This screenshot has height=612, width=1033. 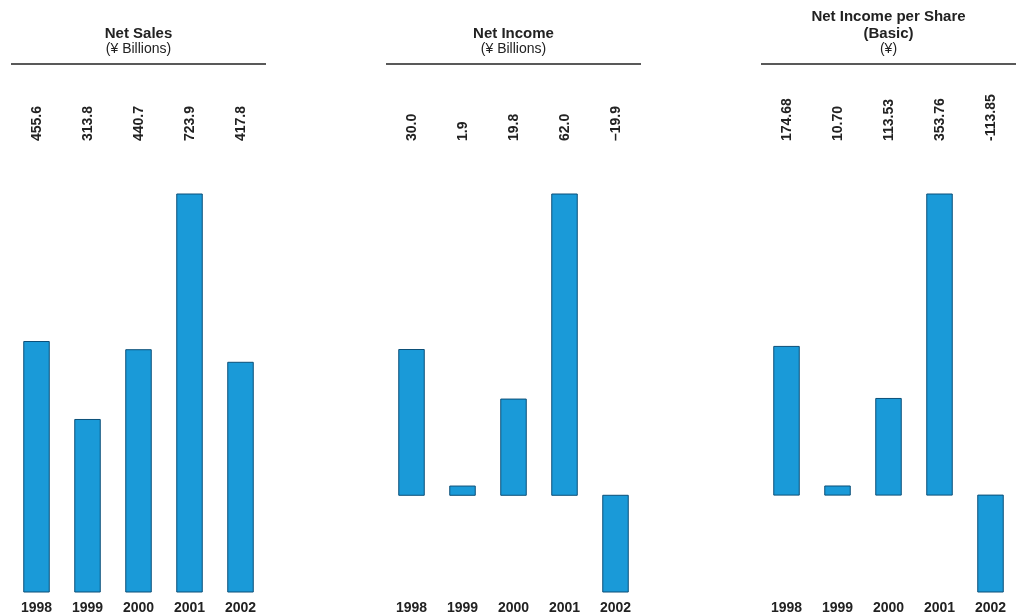 I want to click on chart-title: Net Income per Share (Basic), so click(x=888, y=23).